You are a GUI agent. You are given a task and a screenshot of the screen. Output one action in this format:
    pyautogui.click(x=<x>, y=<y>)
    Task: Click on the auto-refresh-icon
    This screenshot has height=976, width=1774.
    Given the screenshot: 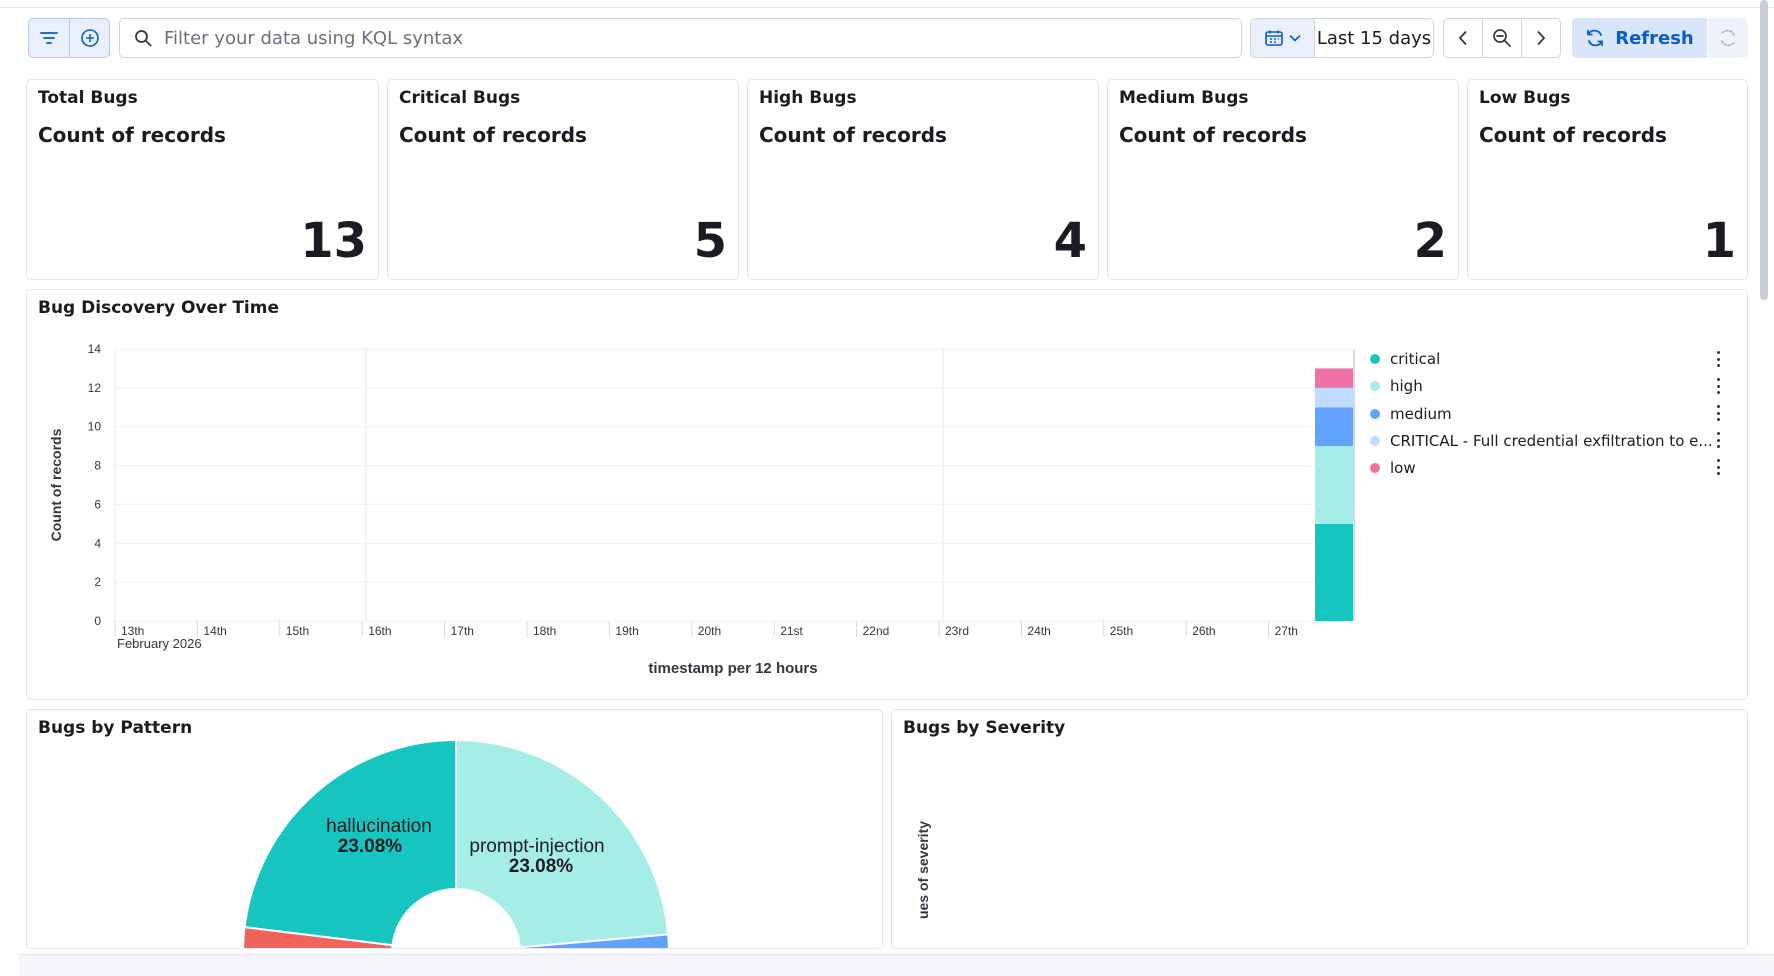 What is the action you would take?
    pyautogui.click(x=1728, y=38)
    